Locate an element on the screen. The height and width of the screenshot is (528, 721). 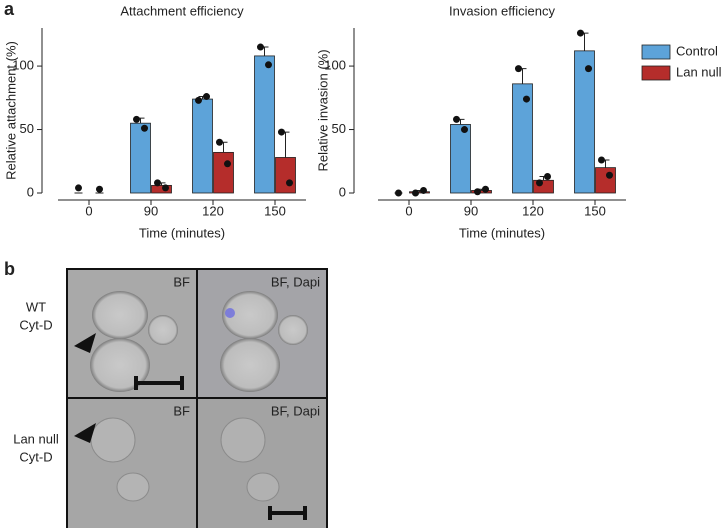
error-bar is located at coordinates (285, 144).